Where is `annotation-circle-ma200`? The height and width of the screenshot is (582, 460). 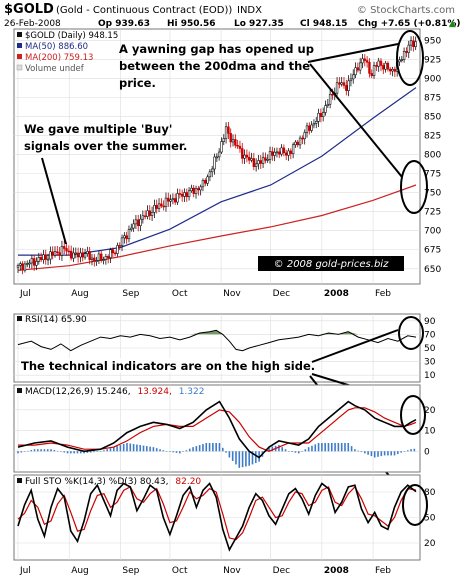
annotation-circle-ma200 is located at coordinates (414, 187).